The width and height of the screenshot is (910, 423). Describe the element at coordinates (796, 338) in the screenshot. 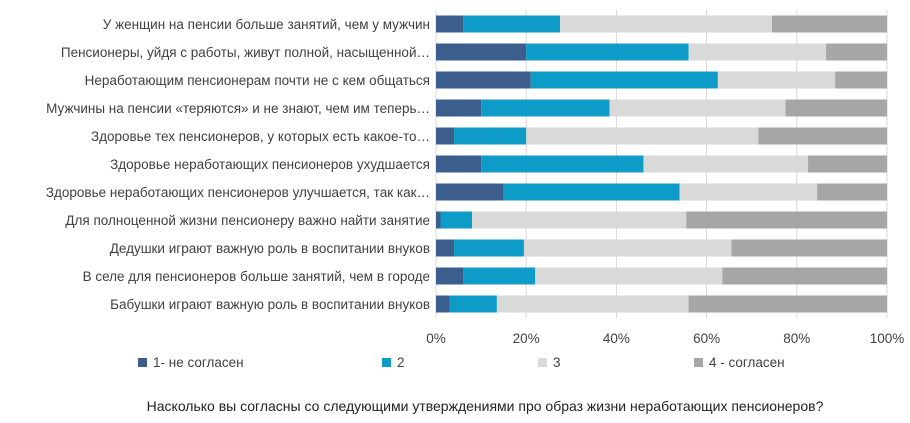

I see `x-tick-label: 80%` at that location.